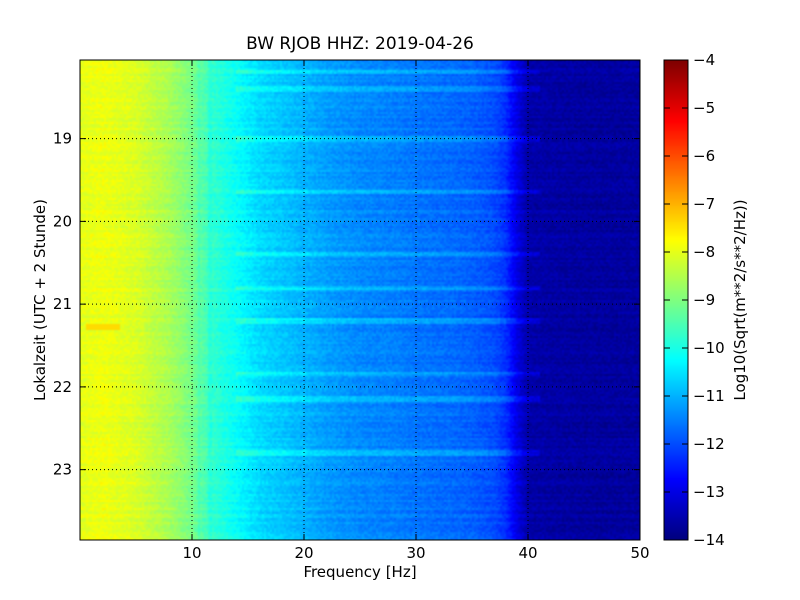 The image size is (800, 600). Describe the element at coordinates (704, 60) in the screenshot. I see `colorbar-tick-label: −4` at that location.